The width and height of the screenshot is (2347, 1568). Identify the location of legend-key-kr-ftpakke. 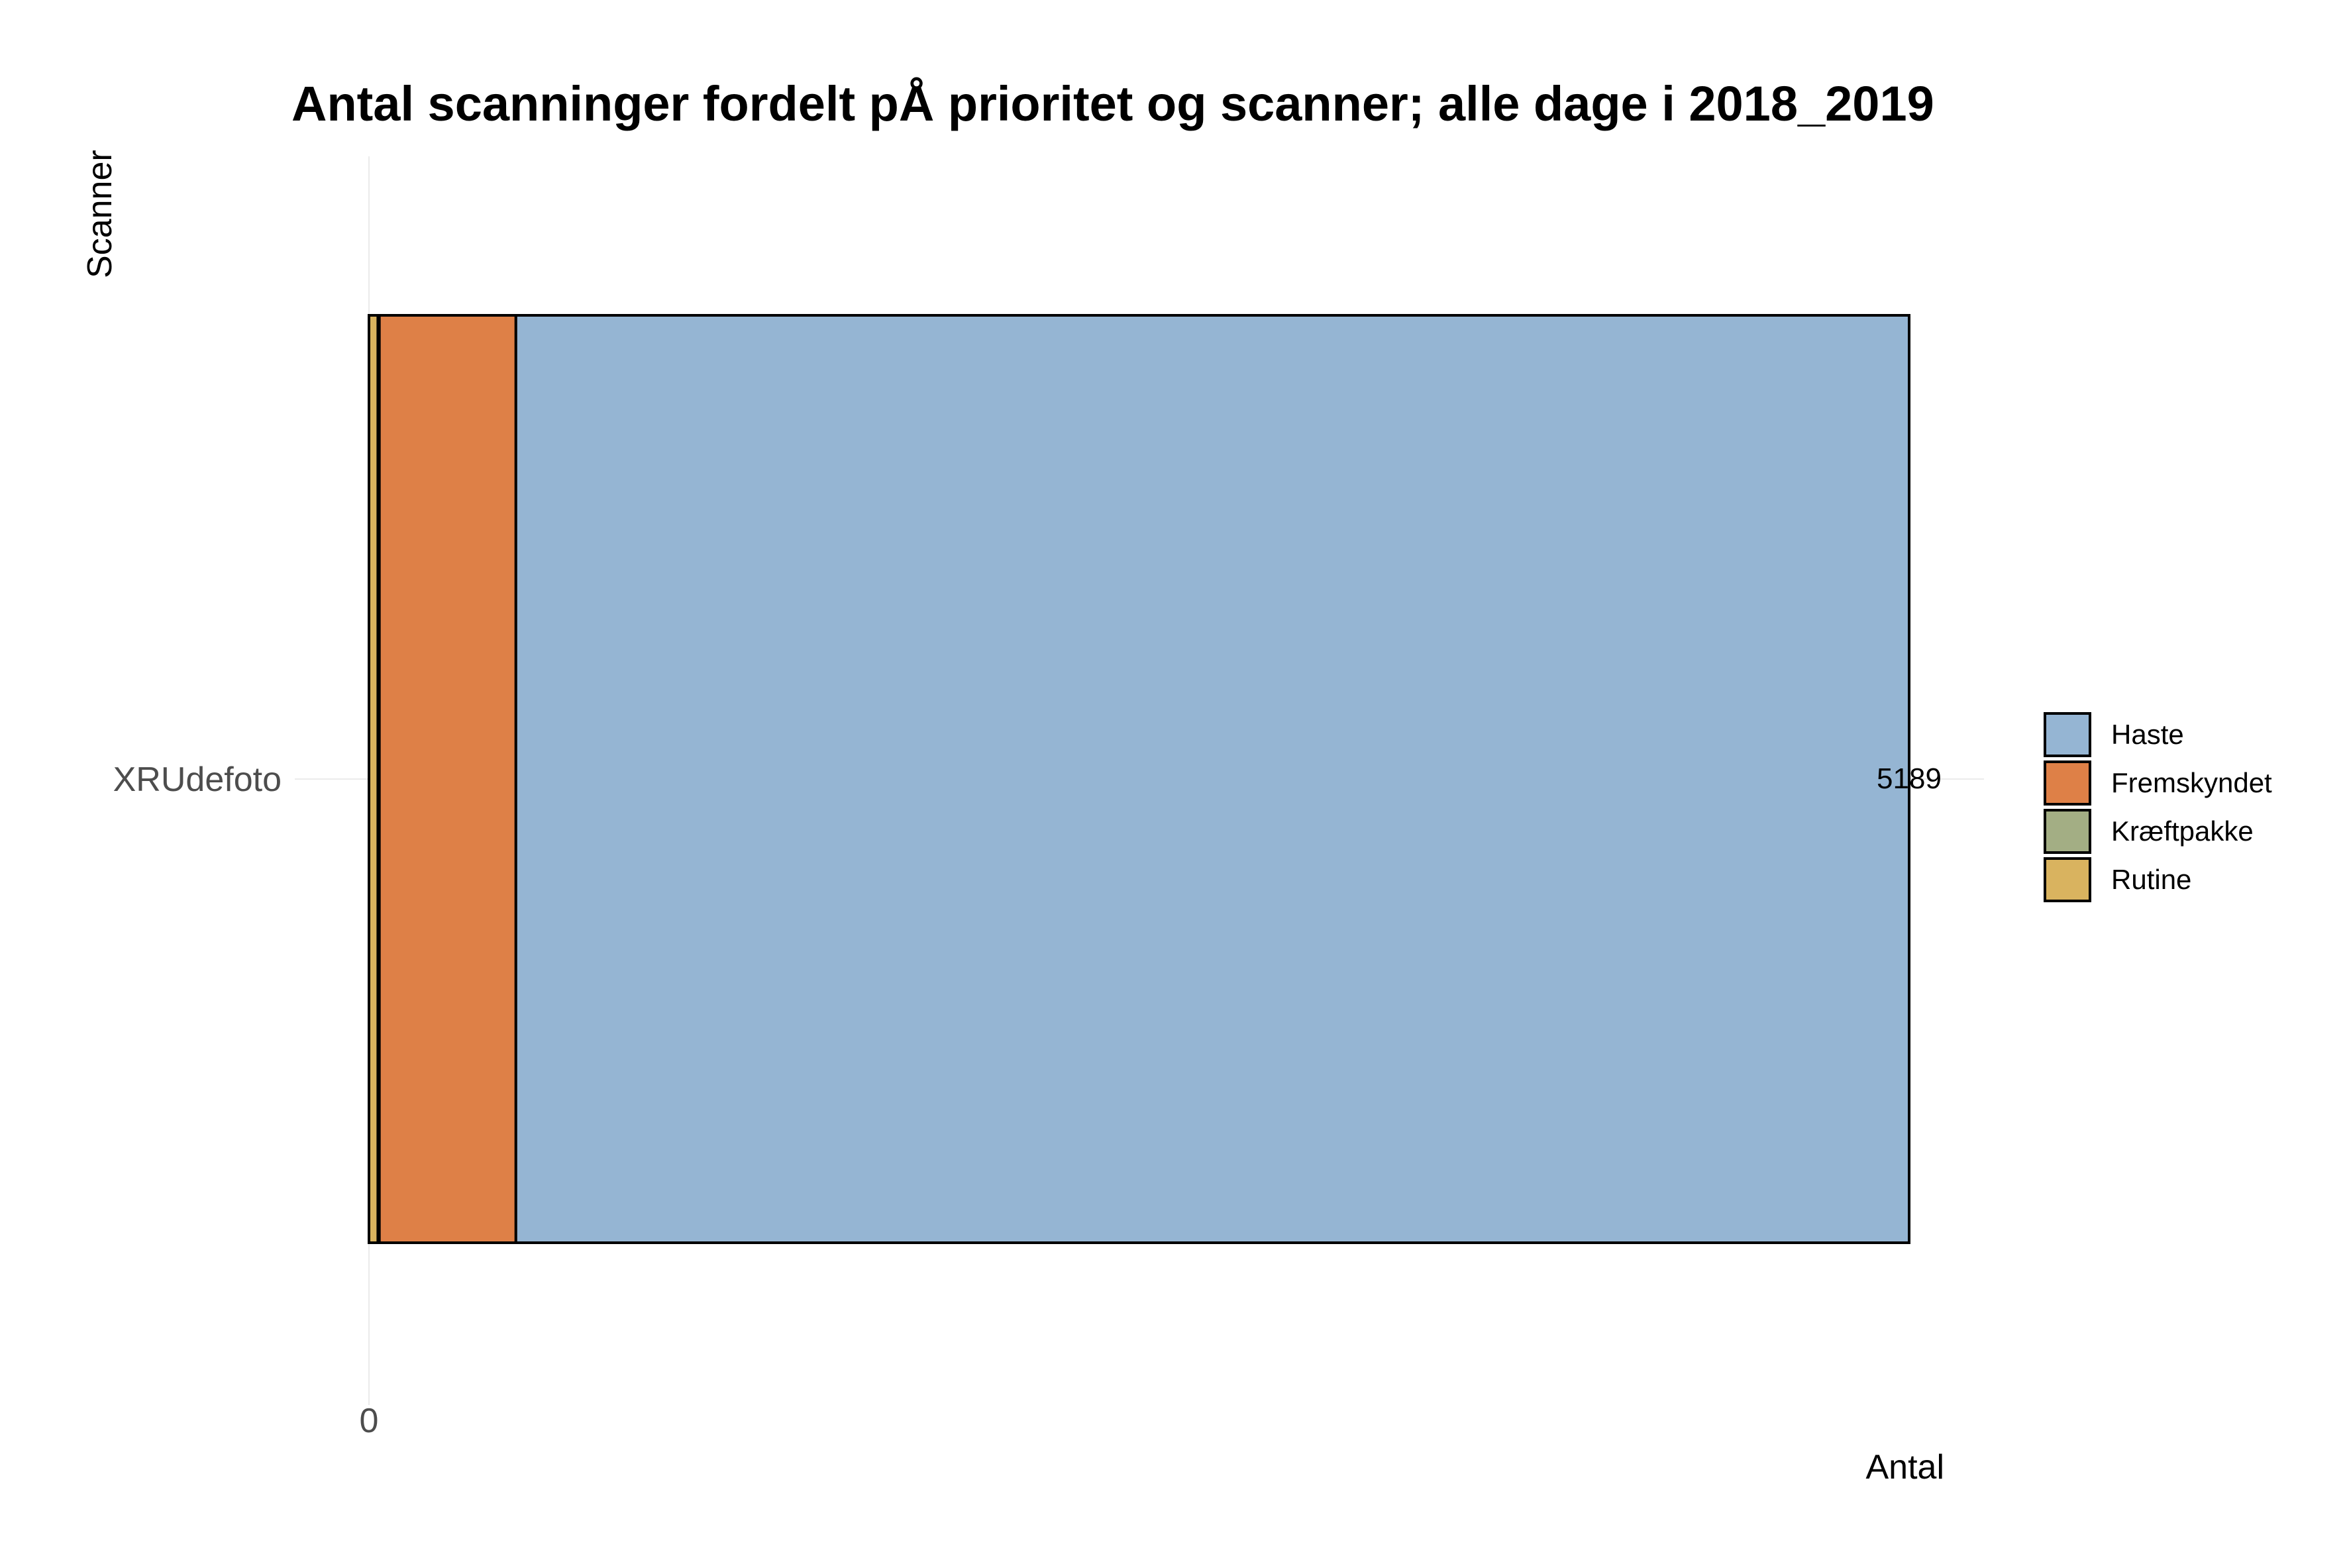
(2067, 831).